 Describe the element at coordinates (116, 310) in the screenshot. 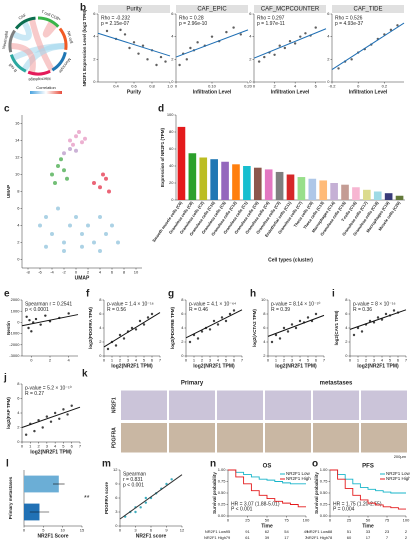

I see `annotation: R = 0.56` at that location.